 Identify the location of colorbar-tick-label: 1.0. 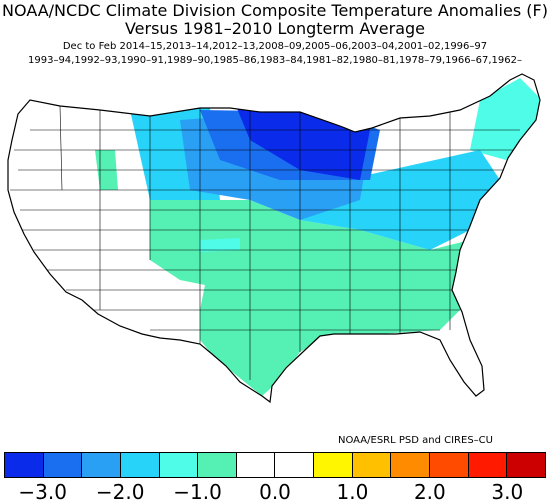
(352, 492).